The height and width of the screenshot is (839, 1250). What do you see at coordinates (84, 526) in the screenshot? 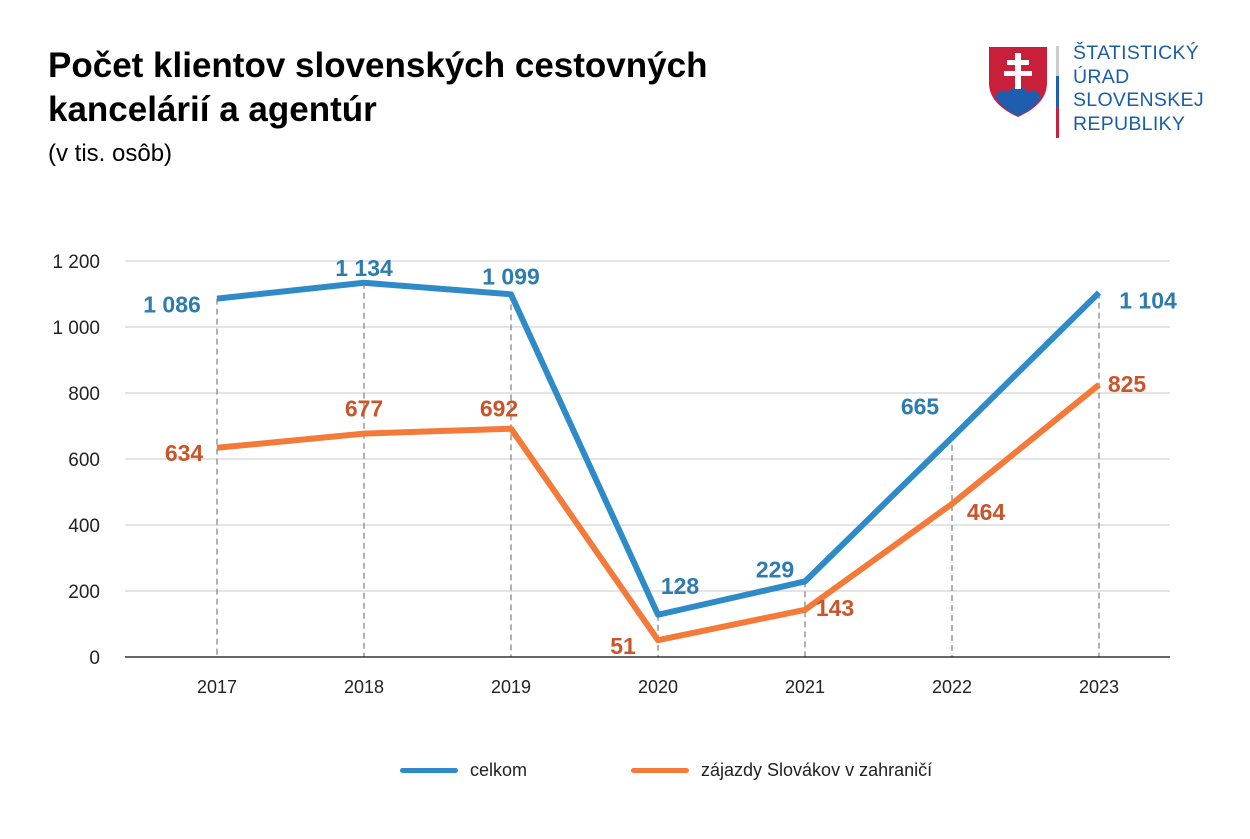
I see `y-tick-label: 400` at bounding box center [84, 526].